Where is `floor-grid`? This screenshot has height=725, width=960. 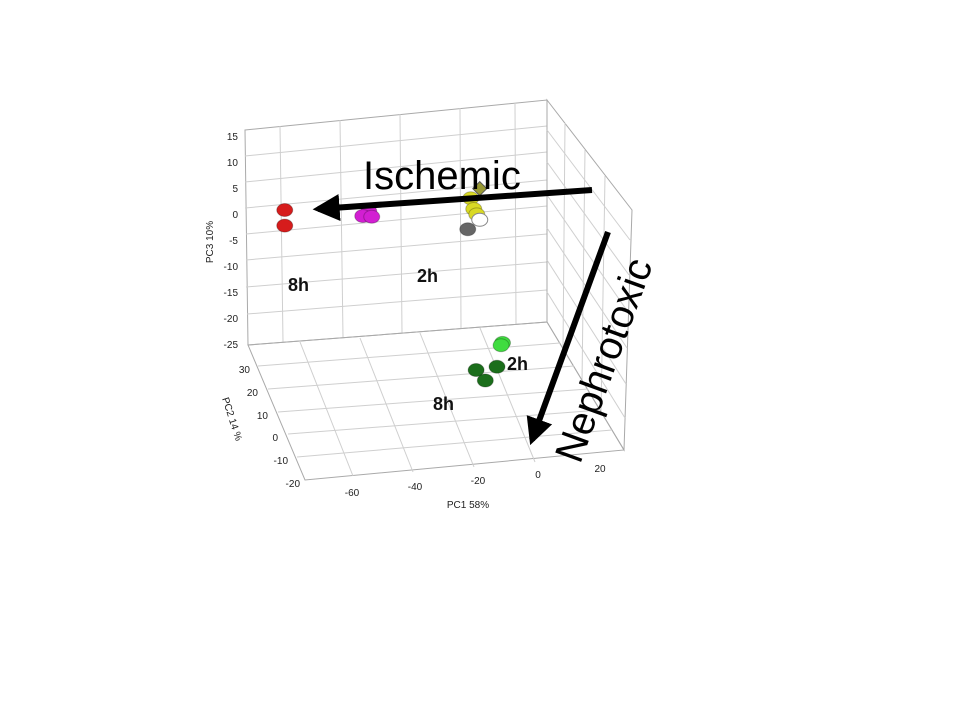 floor-grid is located at coordinates (435, 402).